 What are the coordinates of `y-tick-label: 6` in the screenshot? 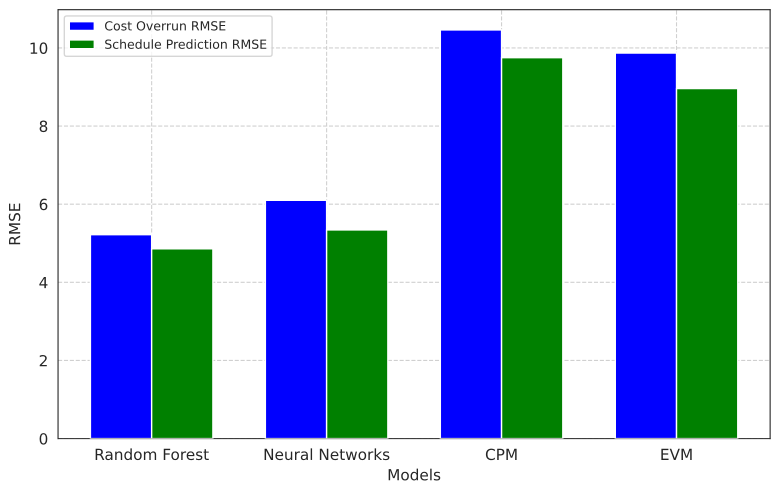 It's located at (44, 204).